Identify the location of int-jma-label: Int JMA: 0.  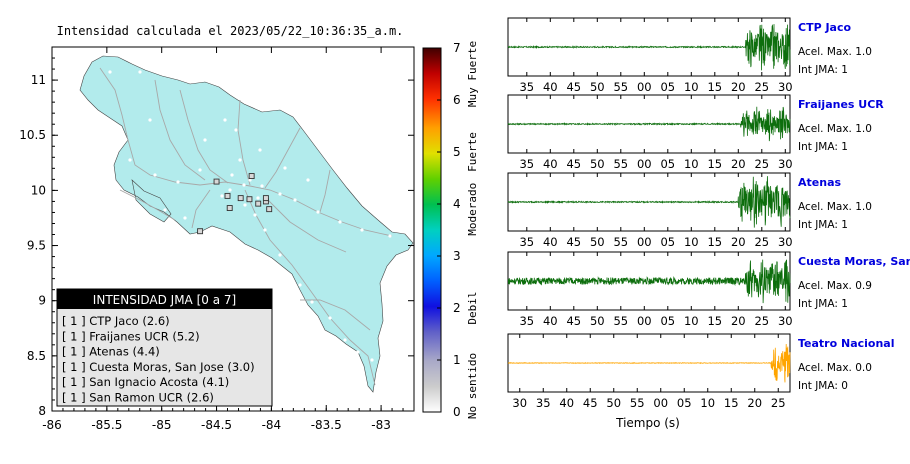
(823, 386).